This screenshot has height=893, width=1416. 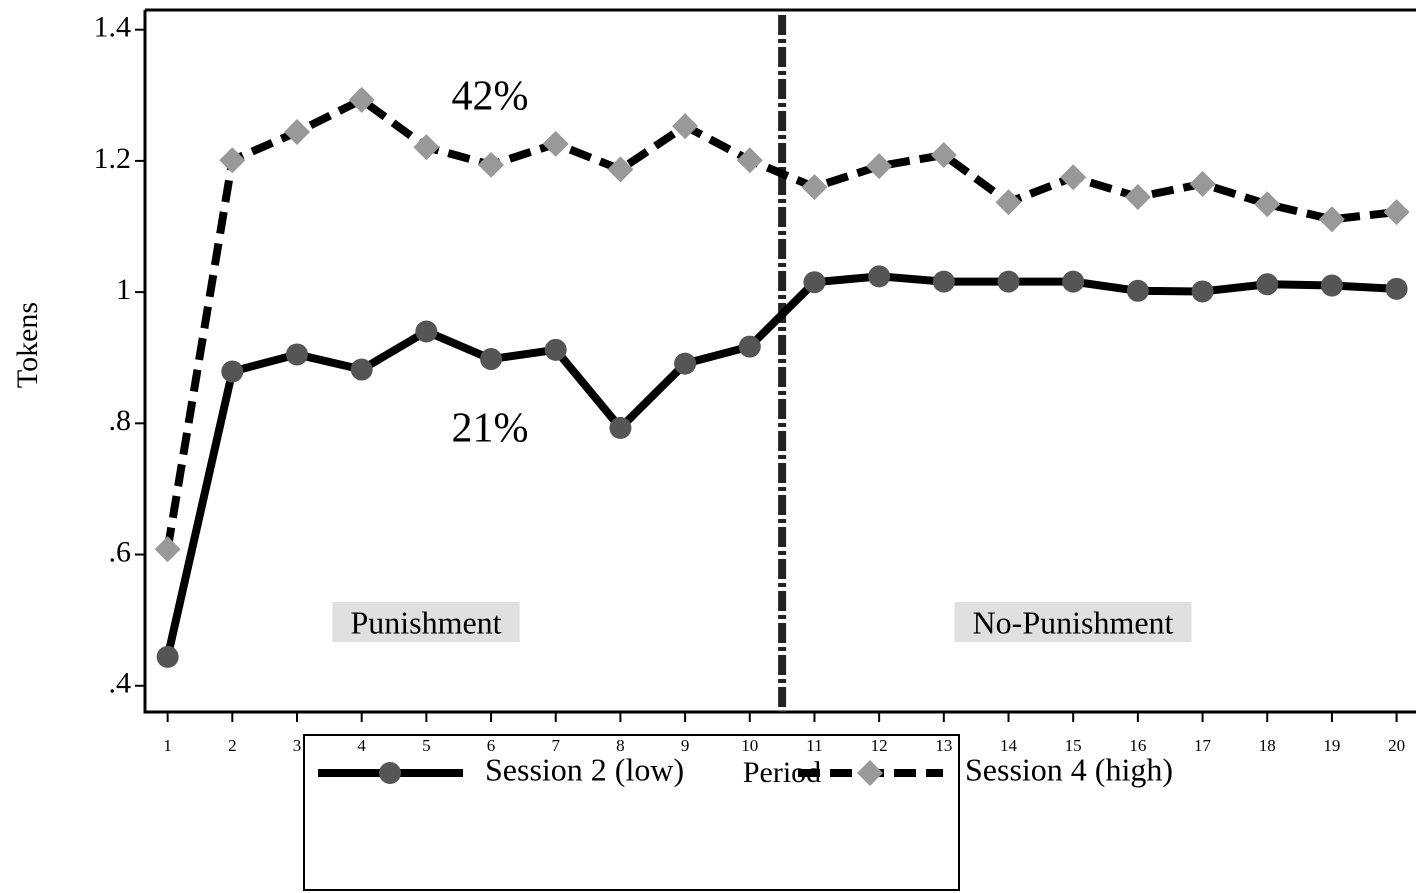 What do you see at coordinates (113, 27) in the screenshot?
I see `y-tick-label: 1.4` at bounding box center [113, 27].